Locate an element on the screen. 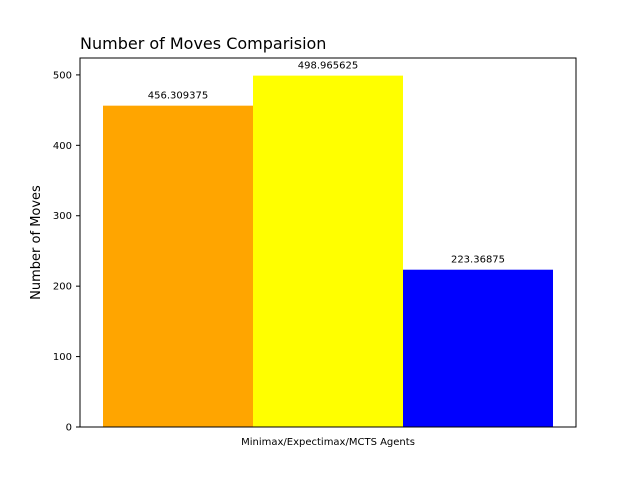 The width and height of the screenshot is (640, 480). y-tick-label: 100 is located at coordinates (62, 357).